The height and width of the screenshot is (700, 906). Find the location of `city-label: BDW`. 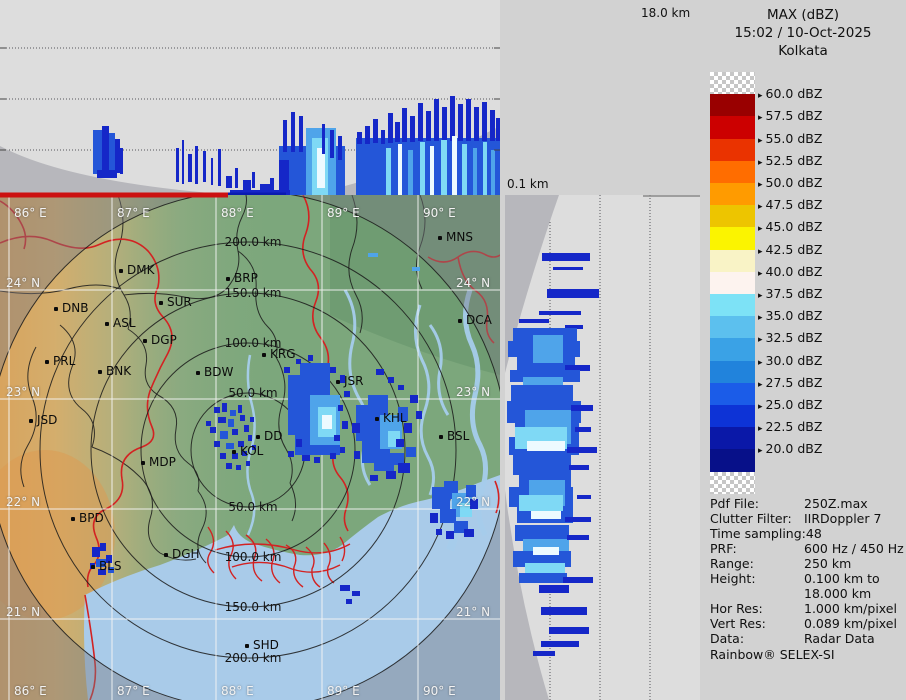

city-label: BDW is located at coordinates (219, 372).